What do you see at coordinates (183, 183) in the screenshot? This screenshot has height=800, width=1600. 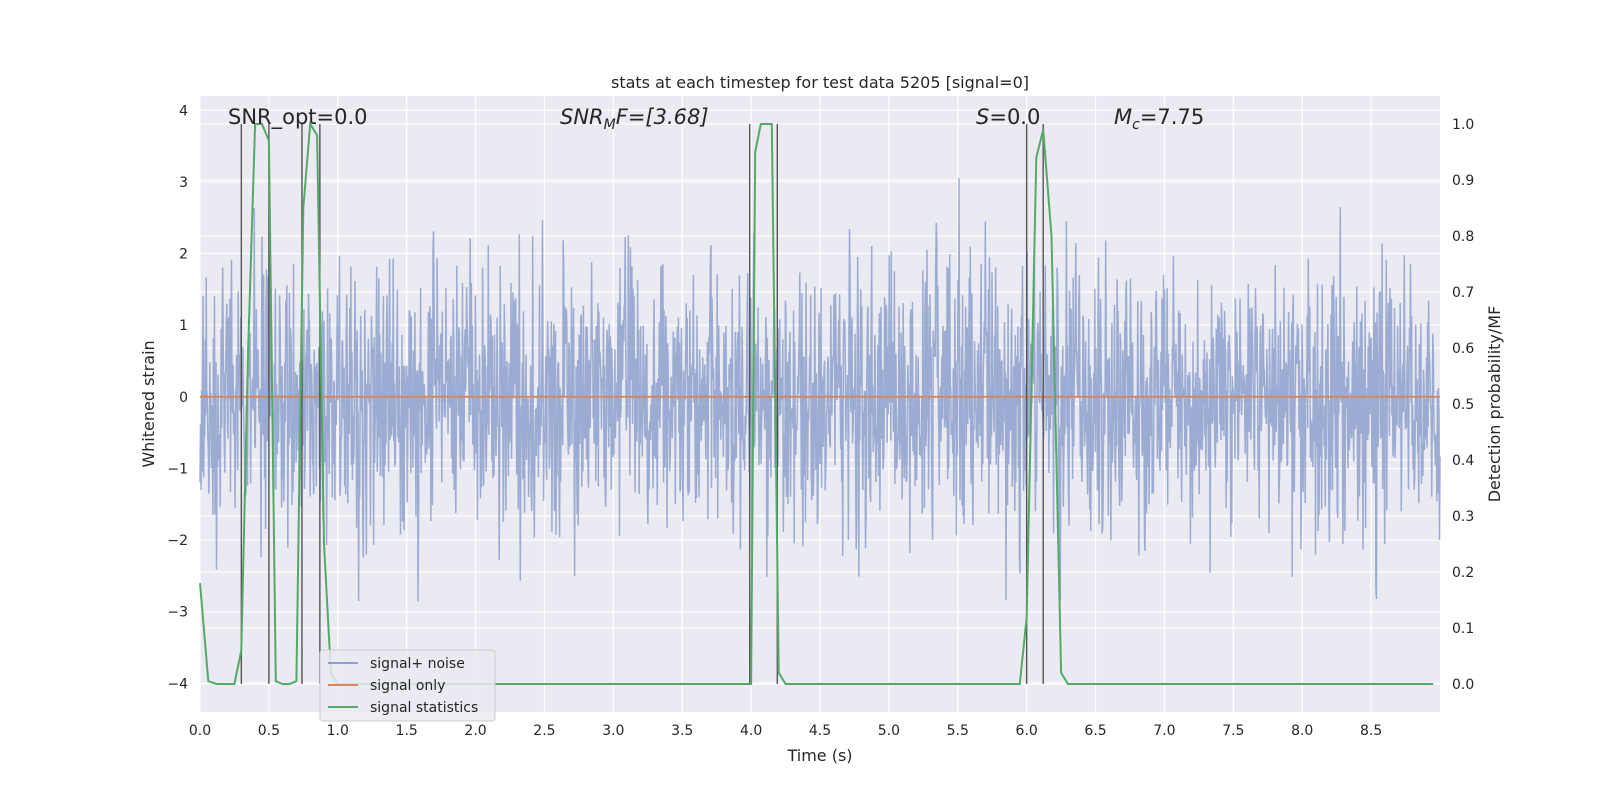 I see `y-tick-label-1: 3` at bounding box center [183, 183].